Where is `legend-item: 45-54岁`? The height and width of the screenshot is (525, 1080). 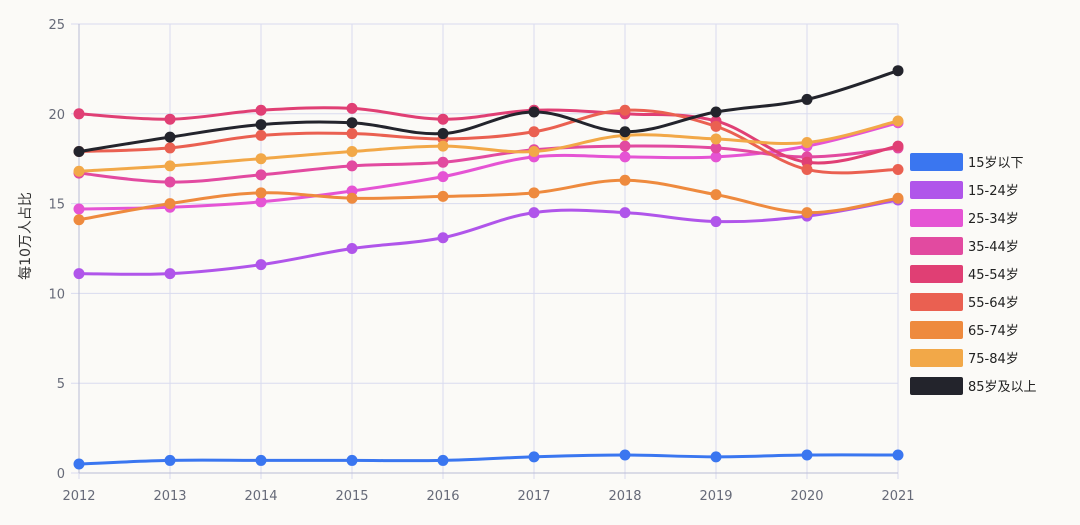 legend-item: 45-54岁 is located at coordinates (964, 274).